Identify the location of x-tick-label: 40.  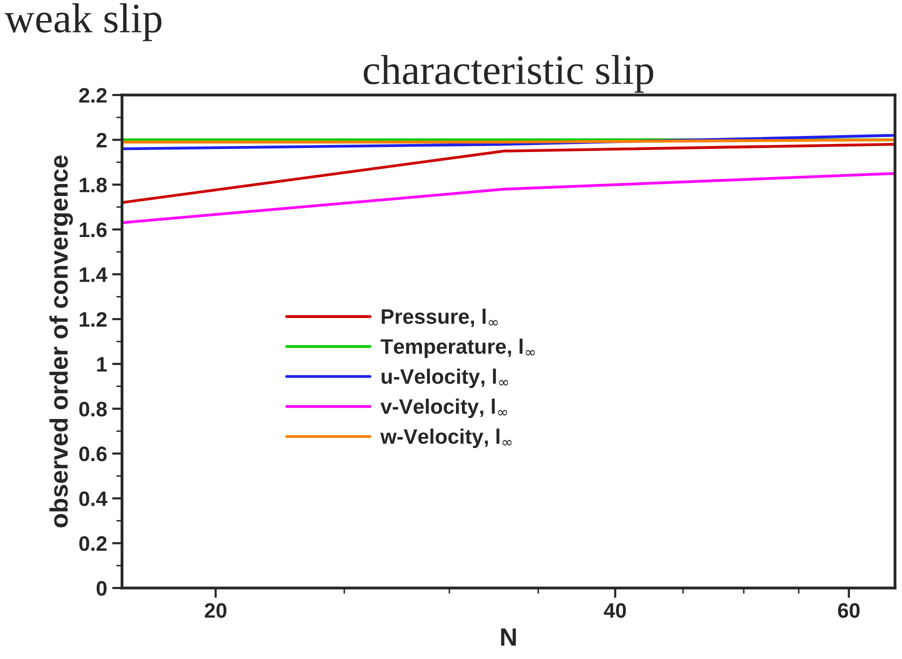
(615, 610).